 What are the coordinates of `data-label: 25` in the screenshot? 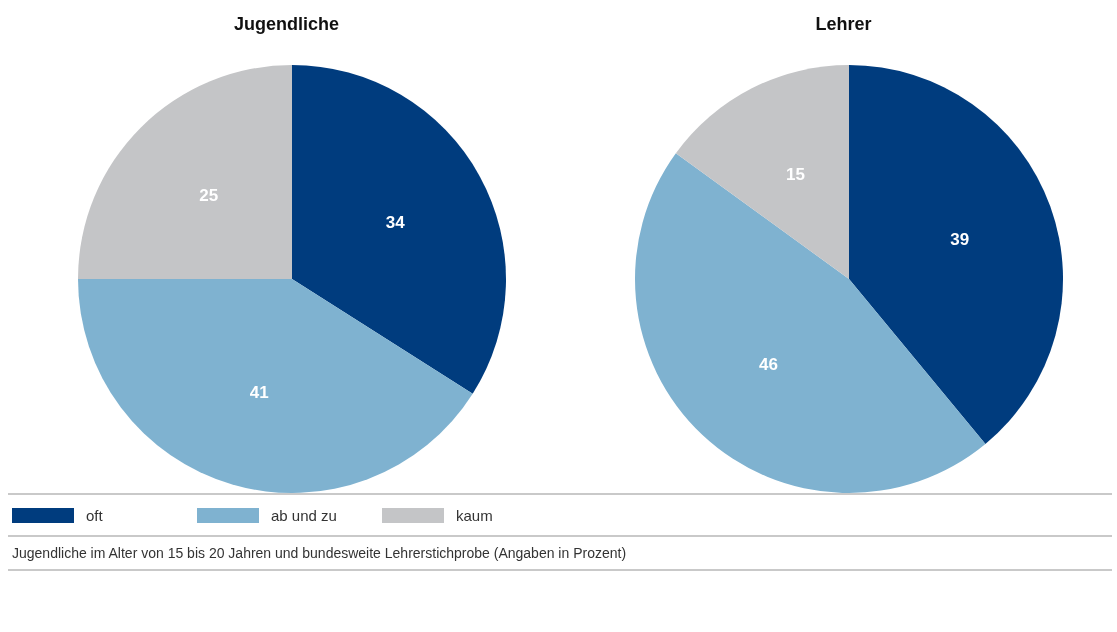 It's located at (209, 196).